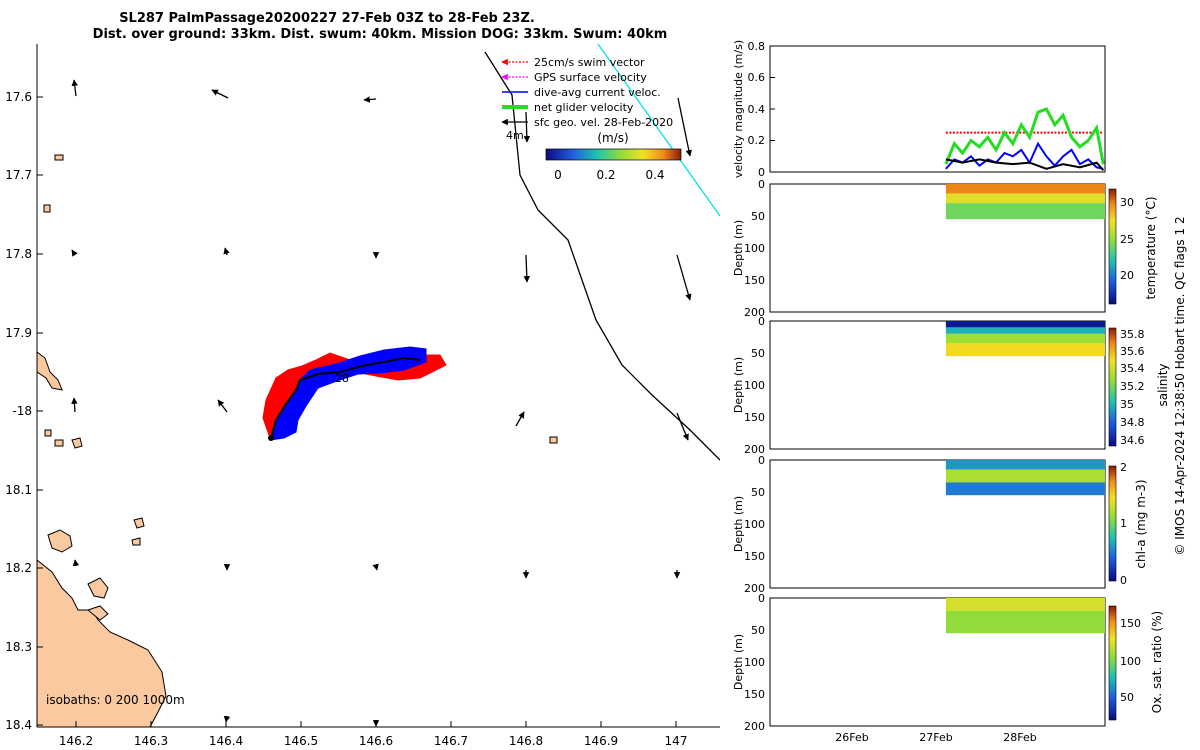 The width and height of the screenshot is (1200, 750). I want to click on oxygen-depth-tick: 0, so click(761, 598).